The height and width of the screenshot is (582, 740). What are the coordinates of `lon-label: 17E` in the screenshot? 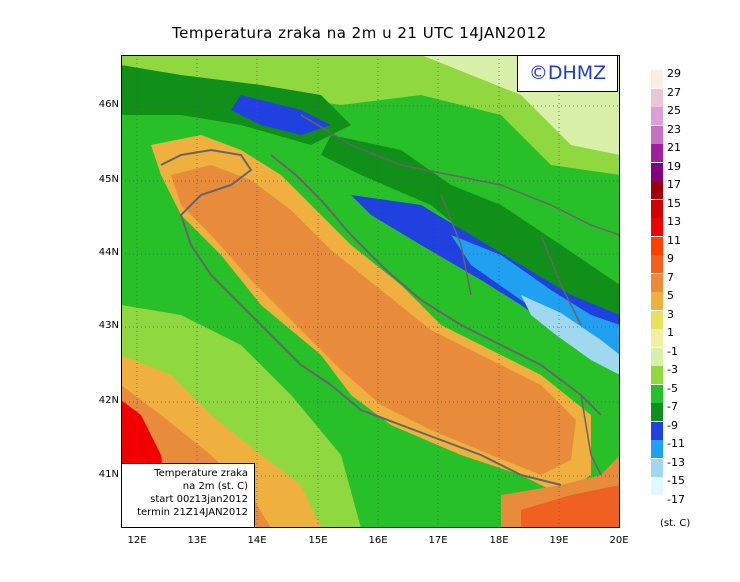 It's located at (438, 540).